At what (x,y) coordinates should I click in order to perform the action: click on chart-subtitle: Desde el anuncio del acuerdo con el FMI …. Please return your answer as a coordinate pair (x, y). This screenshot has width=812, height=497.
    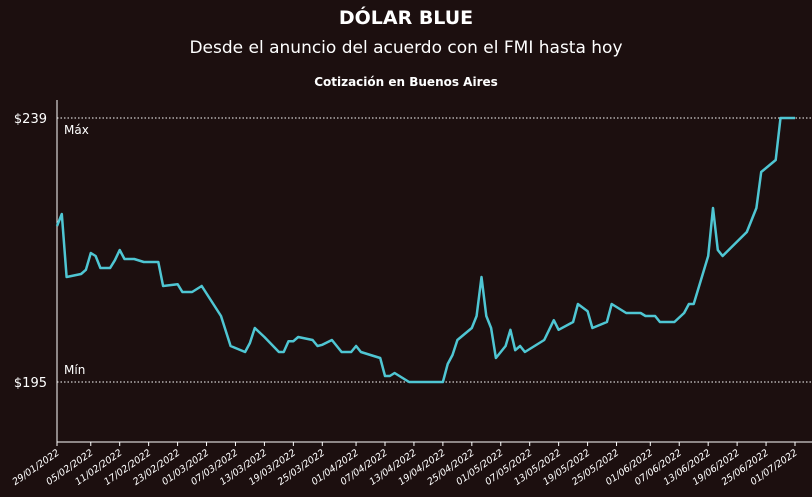
    Looking at the image, I should click on (405, 48).